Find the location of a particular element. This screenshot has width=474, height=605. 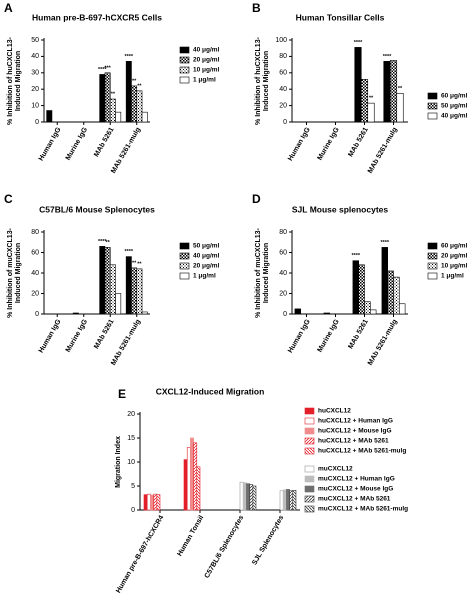

y-tick-label: 15 is located at coordinates (131, 438).